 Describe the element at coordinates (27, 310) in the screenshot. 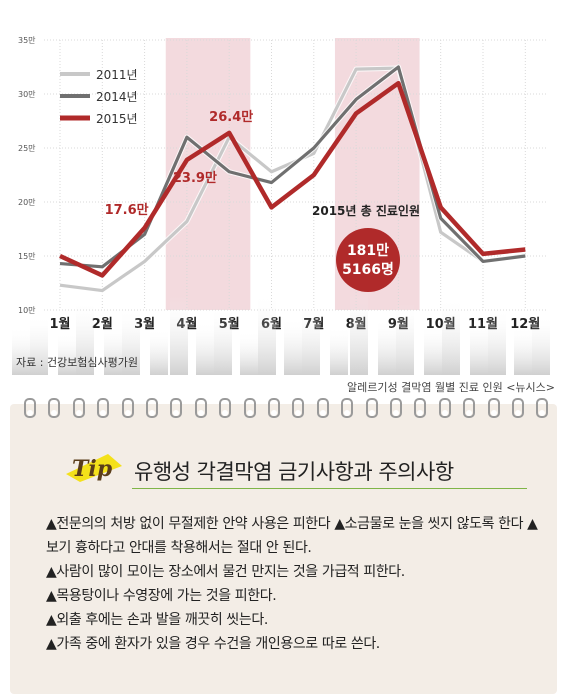

I see `y-tick-label: 10만` at that location.